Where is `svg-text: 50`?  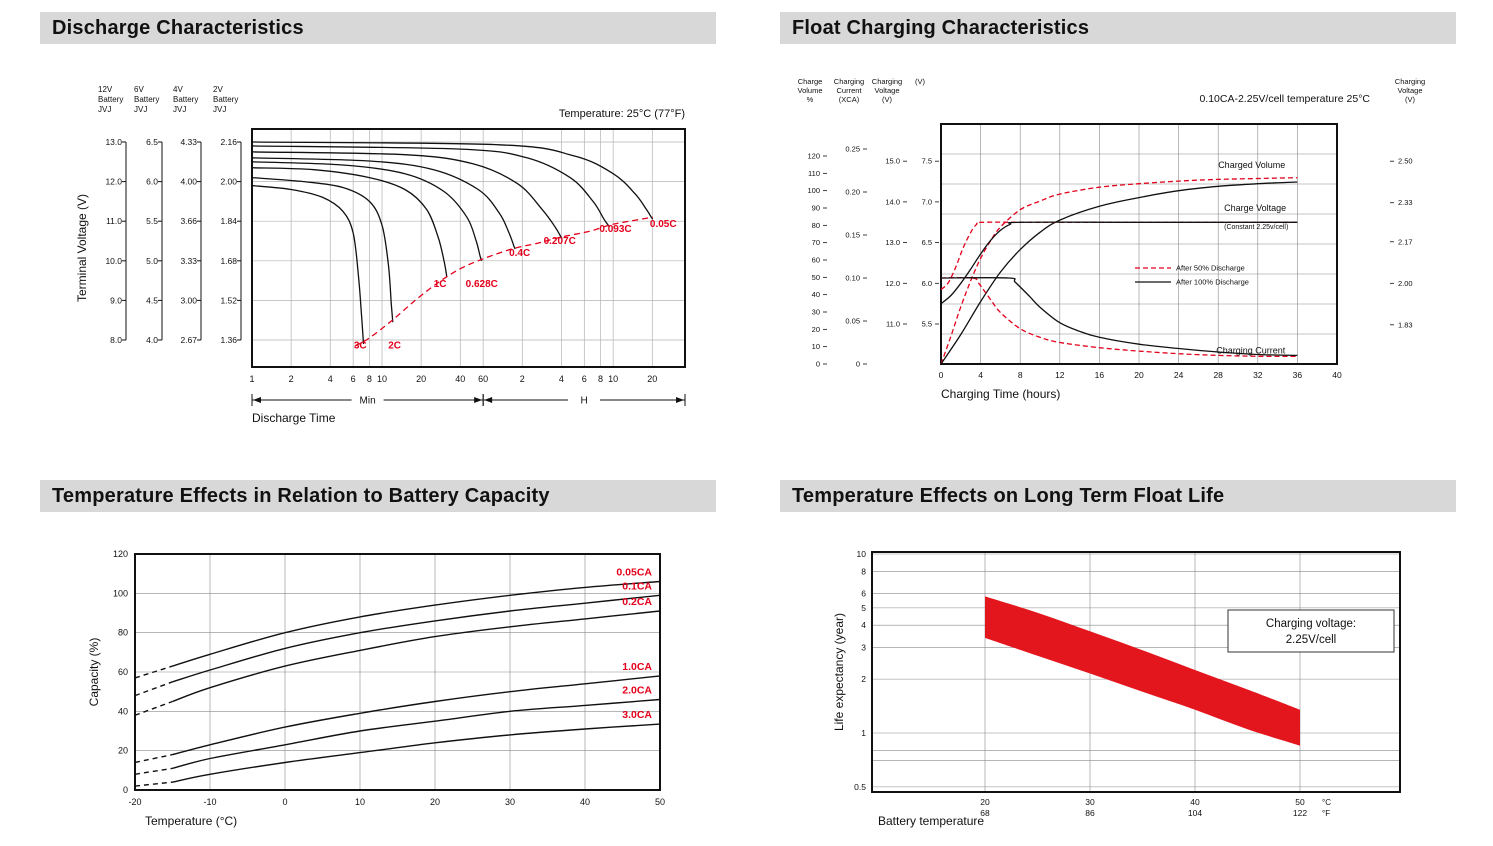
svg-text: 50 is located at coordinates (816, 277).